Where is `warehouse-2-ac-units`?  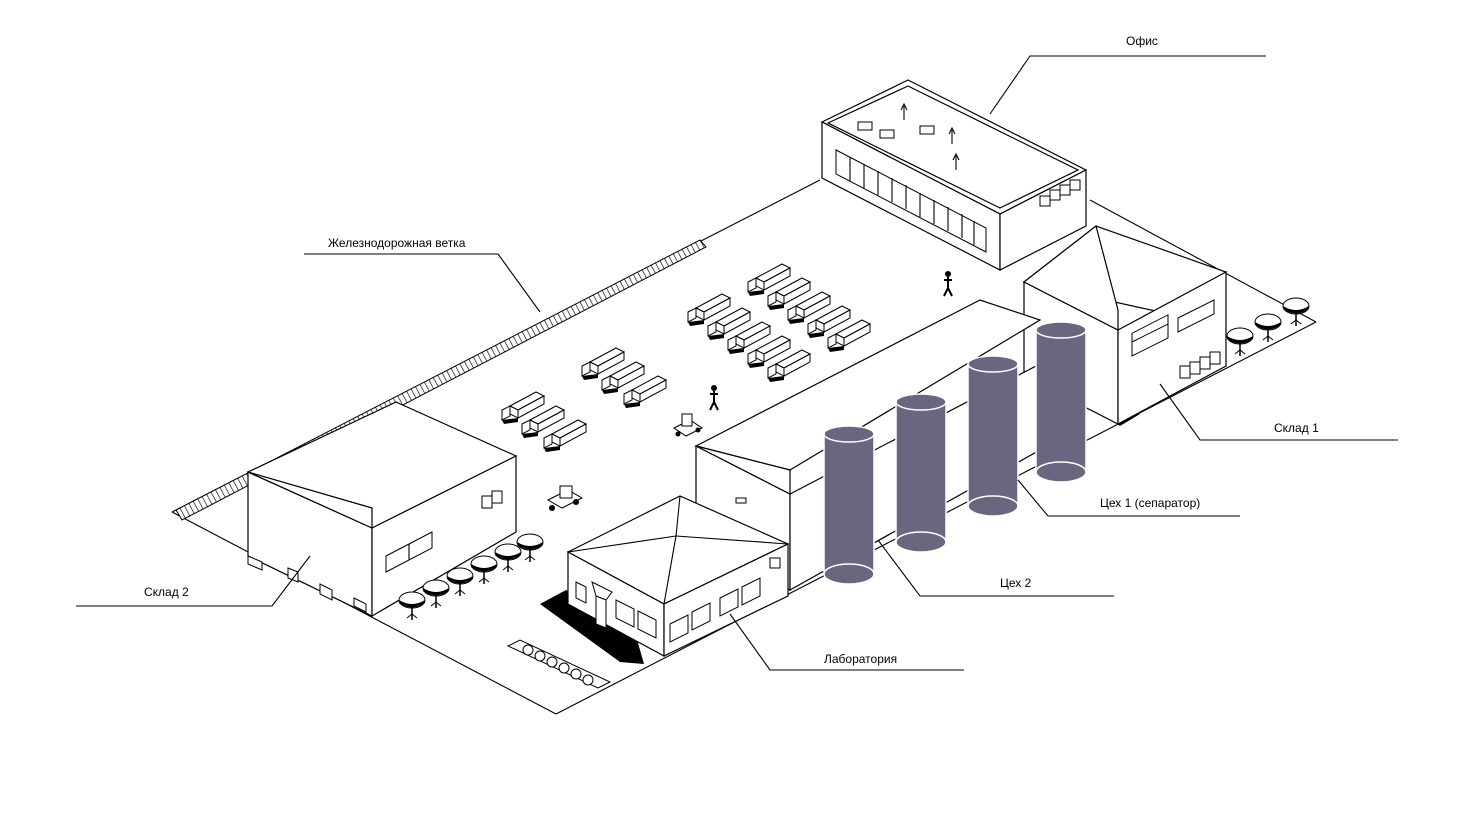
warehouse-2-ac-units is located at coordinates (492, 499).